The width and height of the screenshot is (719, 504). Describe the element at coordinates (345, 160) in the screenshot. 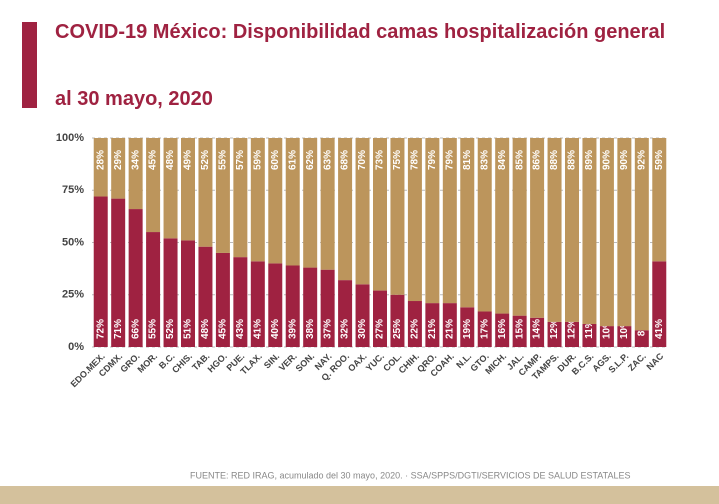

I see `value-label: 68%` at that location.